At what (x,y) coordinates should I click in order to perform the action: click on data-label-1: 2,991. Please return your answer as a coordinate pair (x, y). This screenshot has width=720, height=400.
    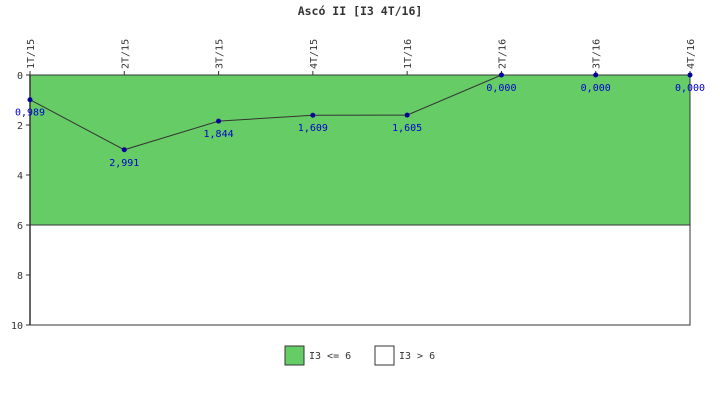
    Looking at the image, I should click on (124, 163).